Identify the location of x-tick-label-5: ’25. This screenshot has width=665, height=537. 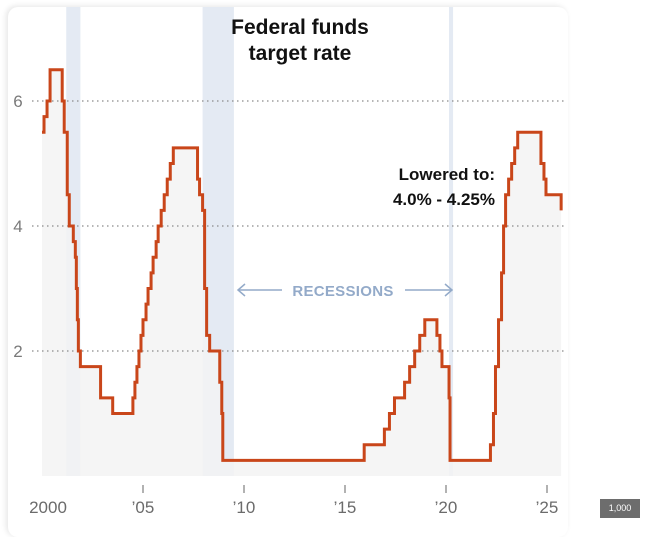
(547, 507).